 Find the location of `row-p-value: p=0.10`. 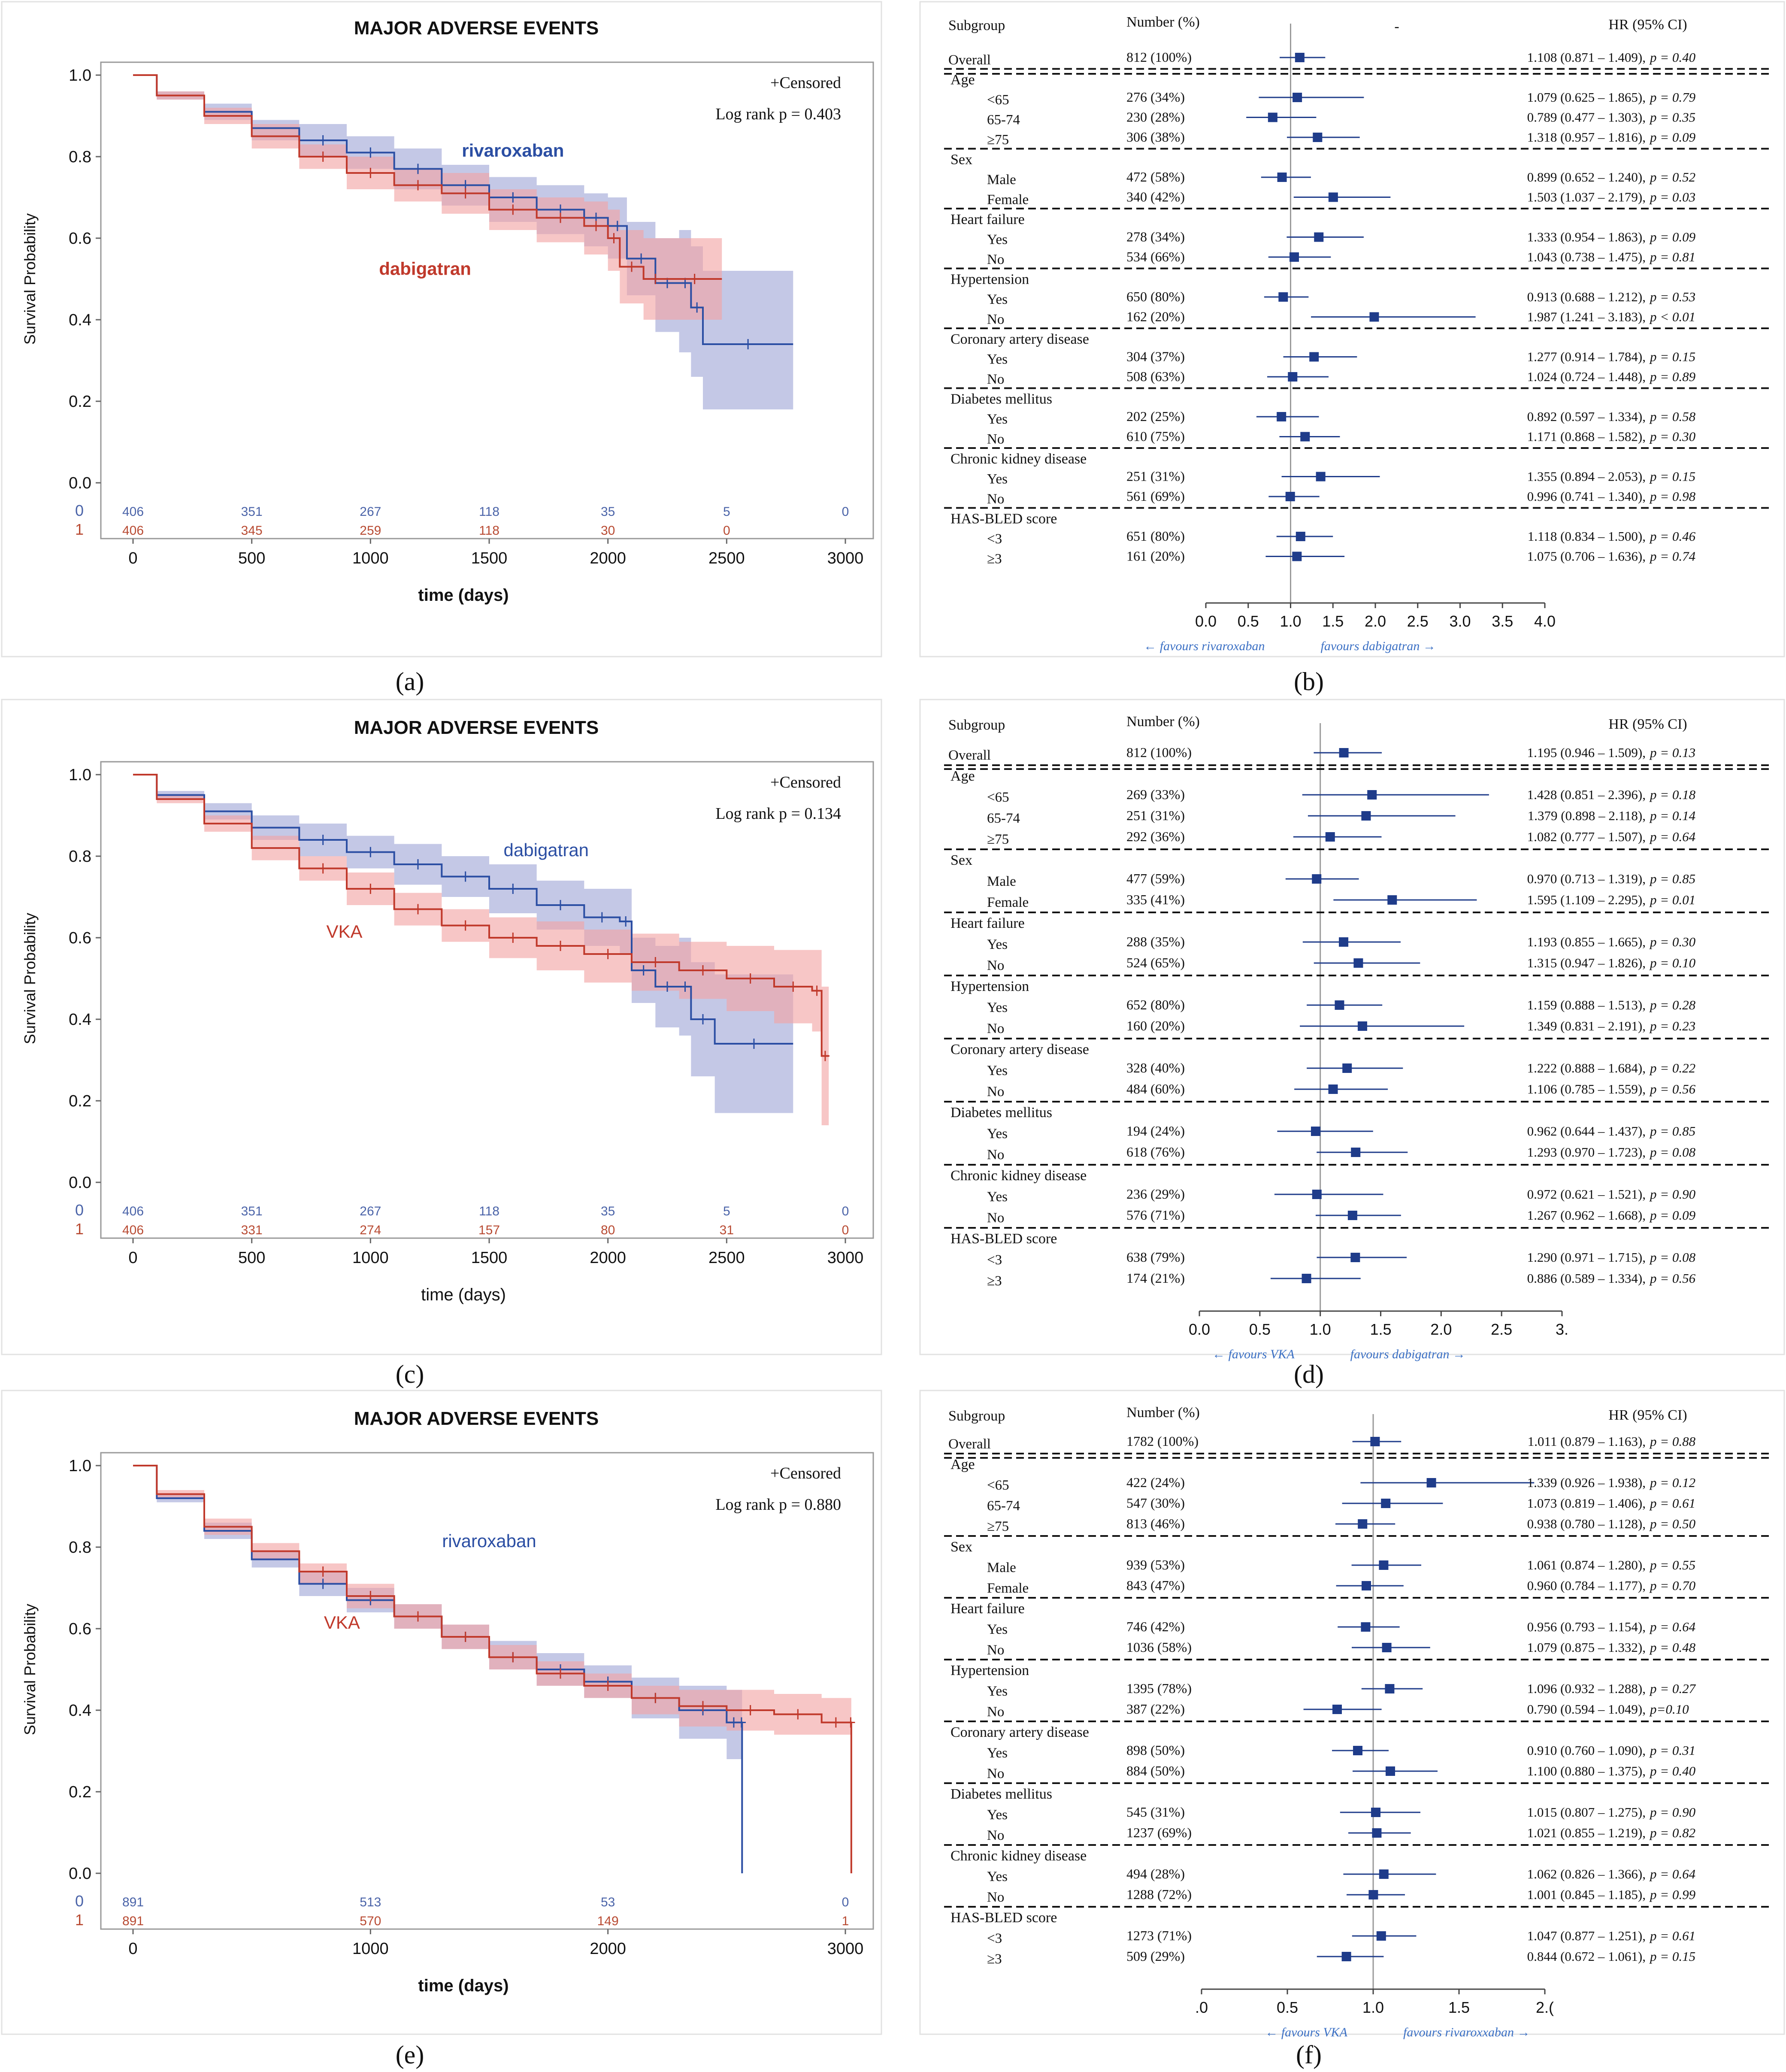

row-p-value: p=0.10 is located at coordinates (1669, 1709).